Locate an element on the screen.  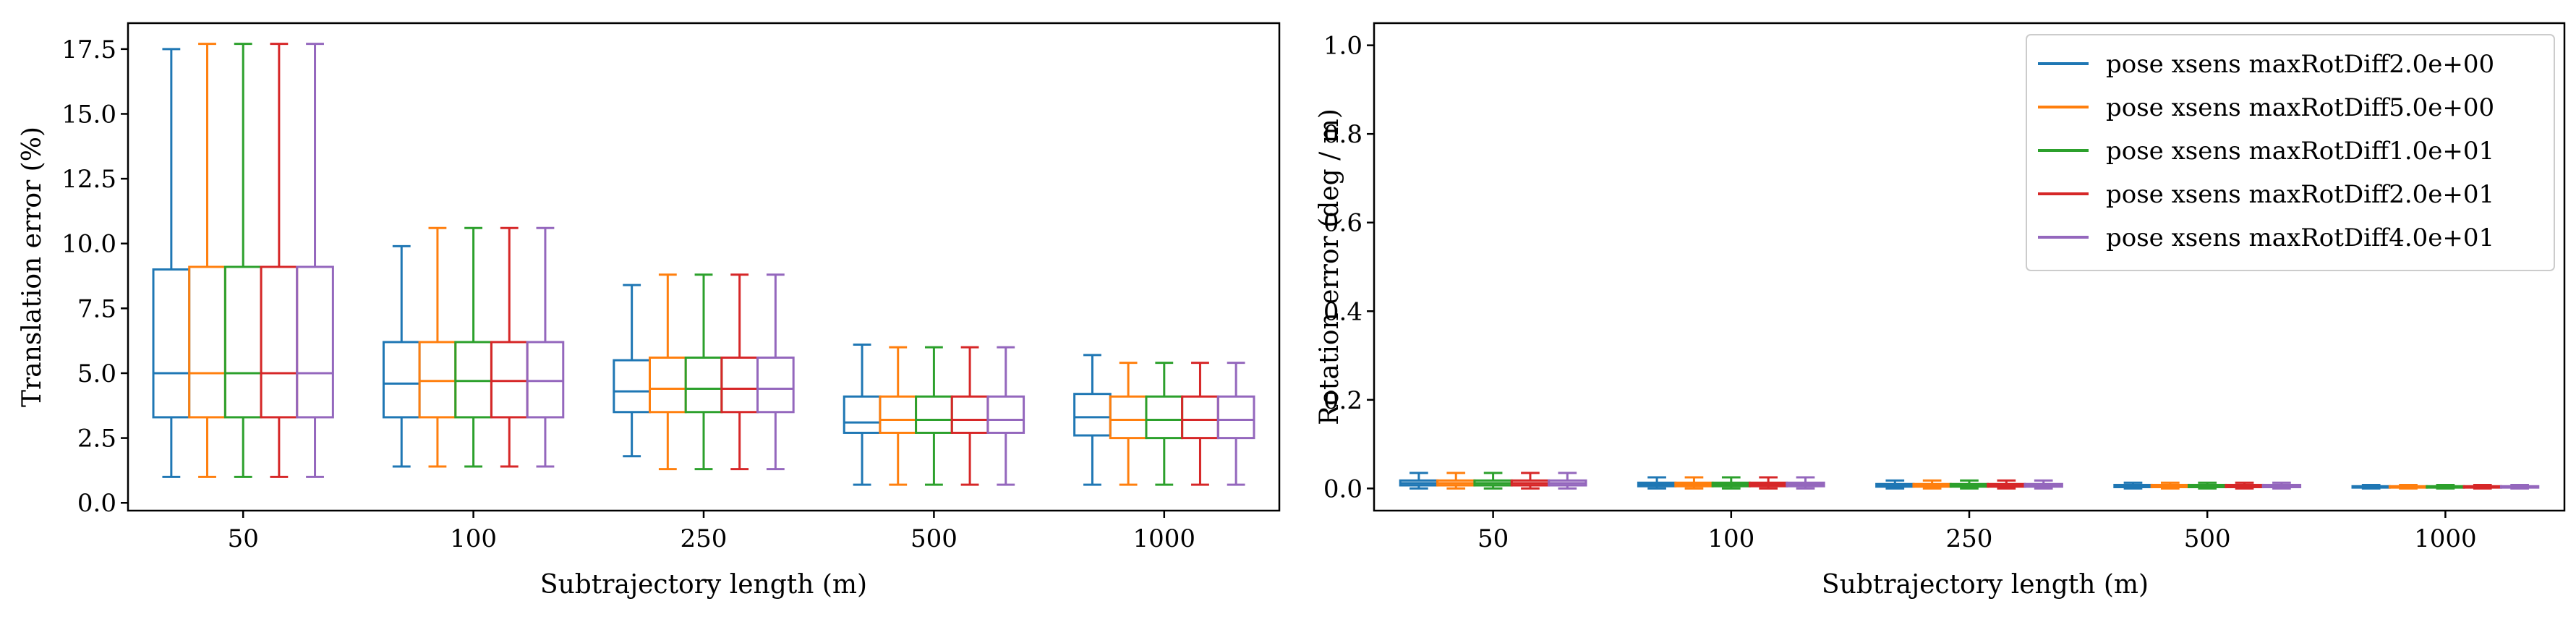
left-box-s4-c1 is located at coordinates (545, 347).